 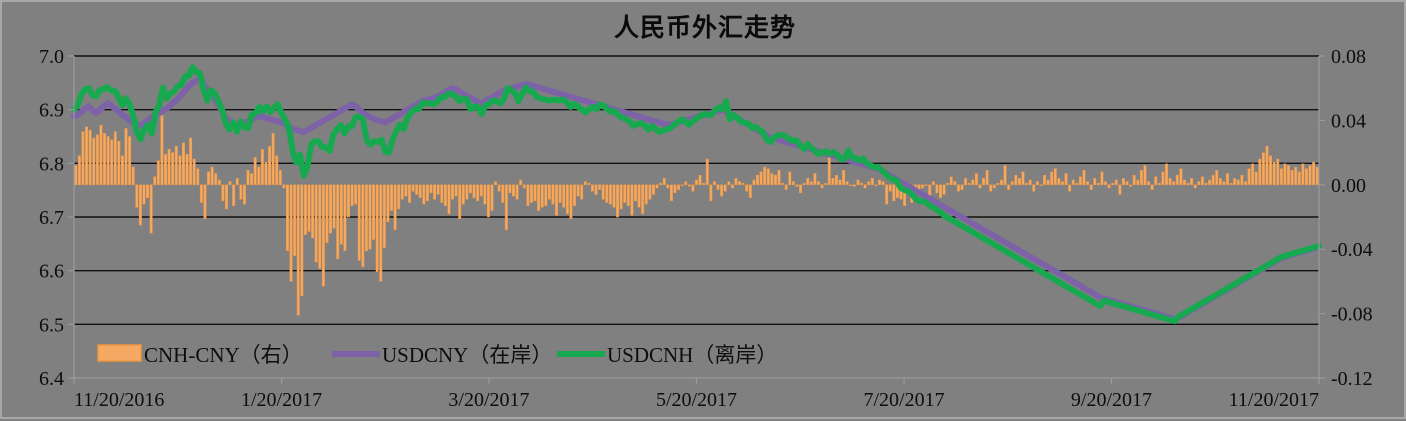 What do you see at coordinates (1352, 250) in the screenshot?
I see `right-axis-tick: -0.04` at bounding box center [1352, 250].